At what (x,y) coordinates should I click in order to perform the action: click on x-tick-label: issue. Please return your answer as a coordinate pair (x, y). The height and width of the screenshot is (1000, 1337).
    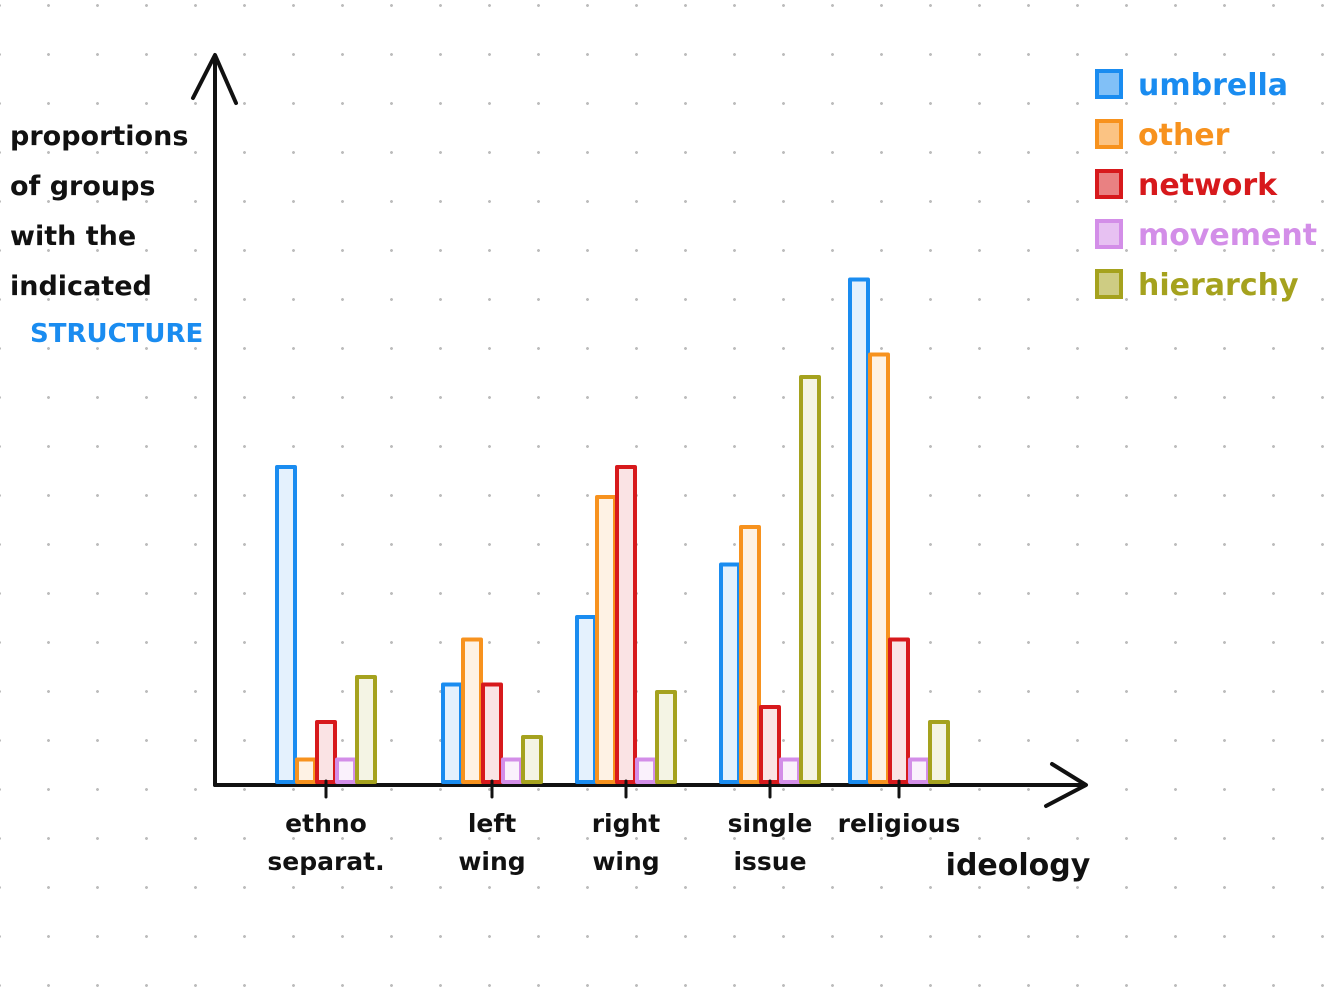
    Looking at the image, I should click on (769, 861).